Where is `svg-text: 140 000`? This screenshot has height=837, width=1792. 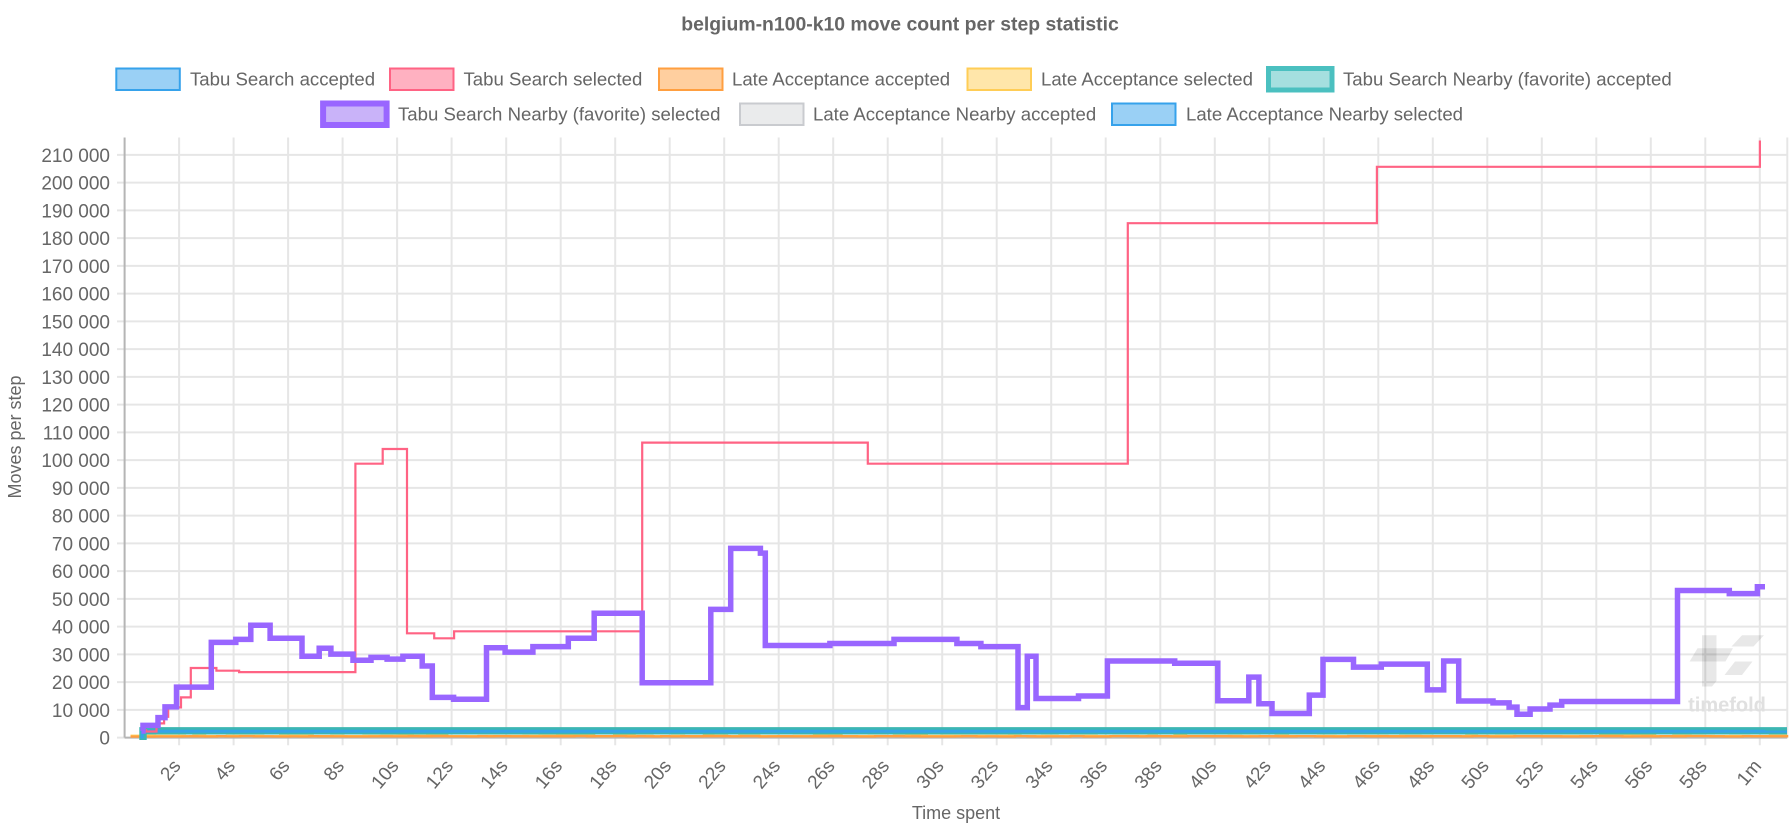
svg-text: 140 000 is located at coordinates (75, 350).